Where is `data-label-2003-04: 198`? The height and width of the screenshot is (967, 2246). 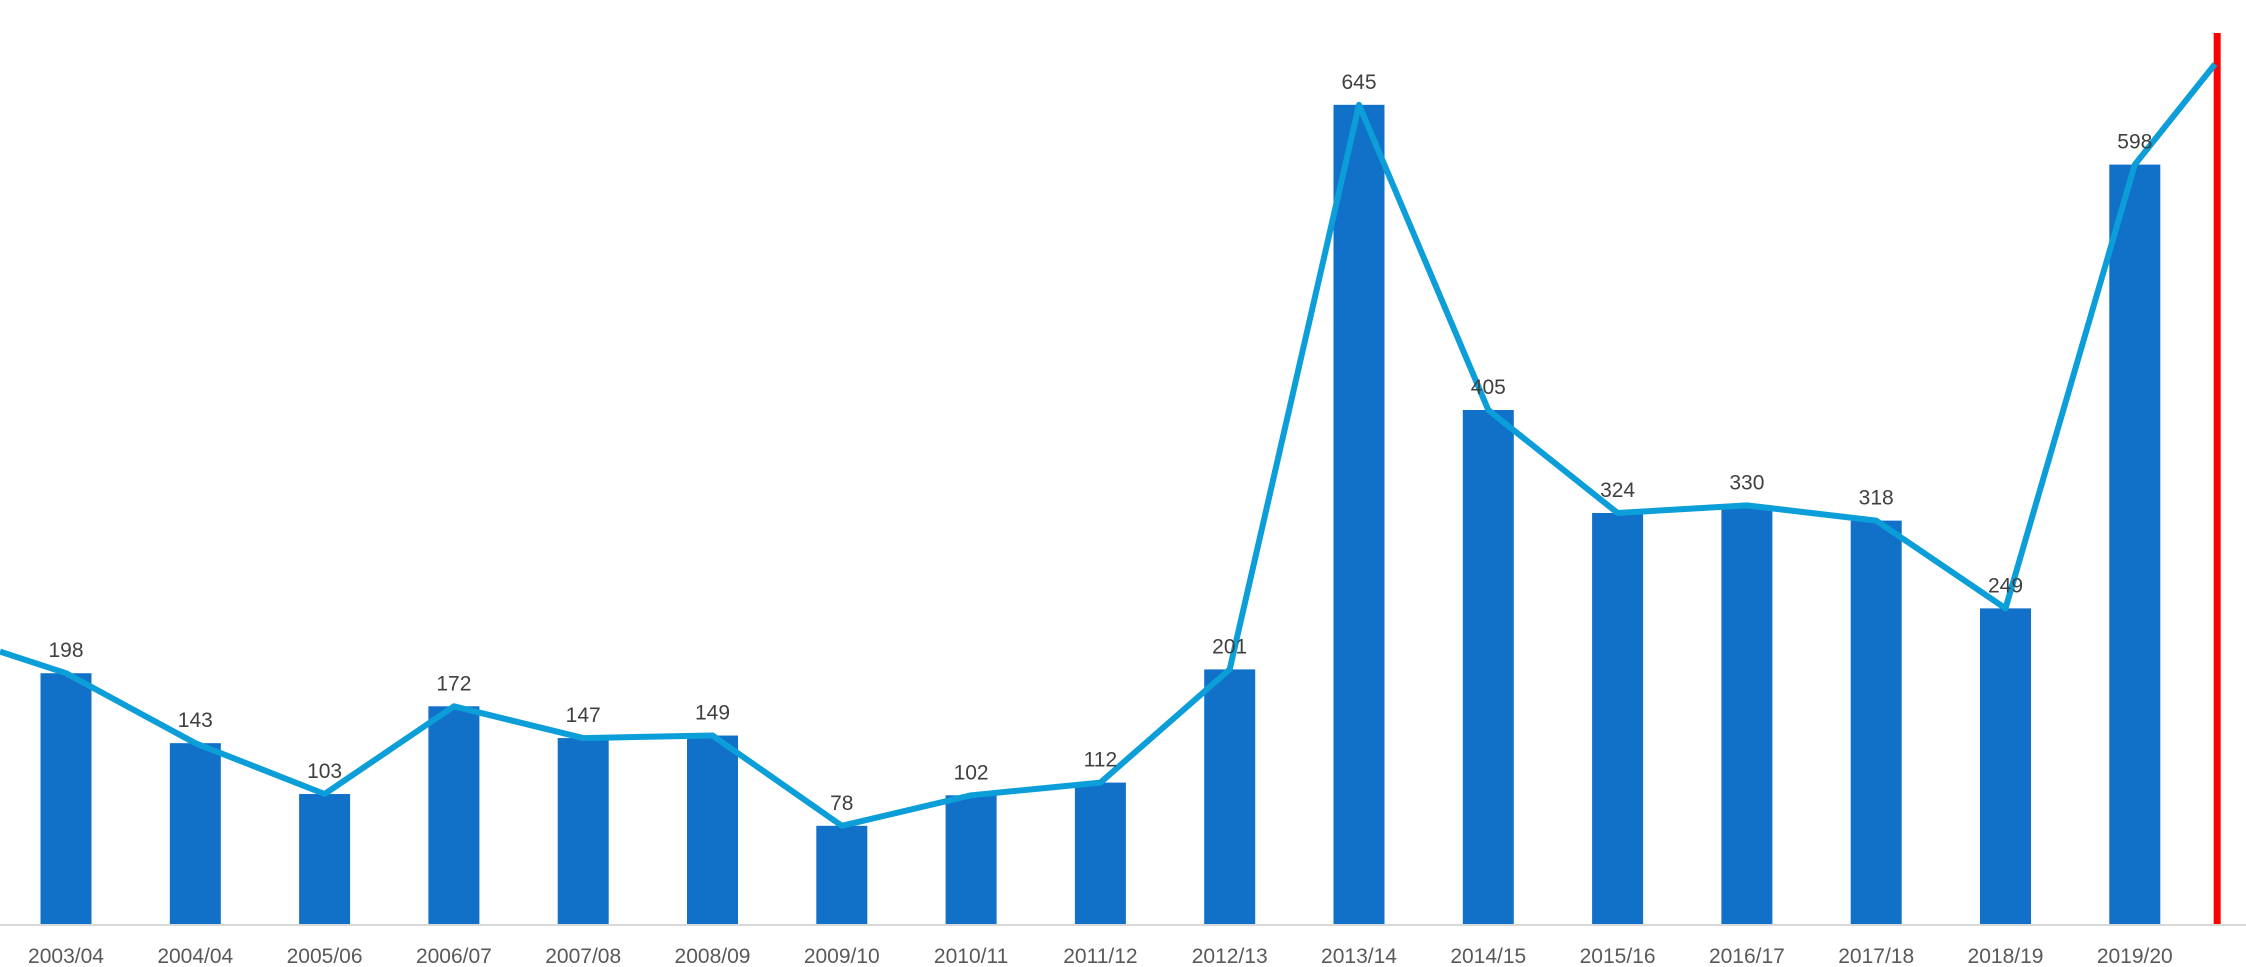
data-label-2003-04: 198 is located at coordinates (65, 650).